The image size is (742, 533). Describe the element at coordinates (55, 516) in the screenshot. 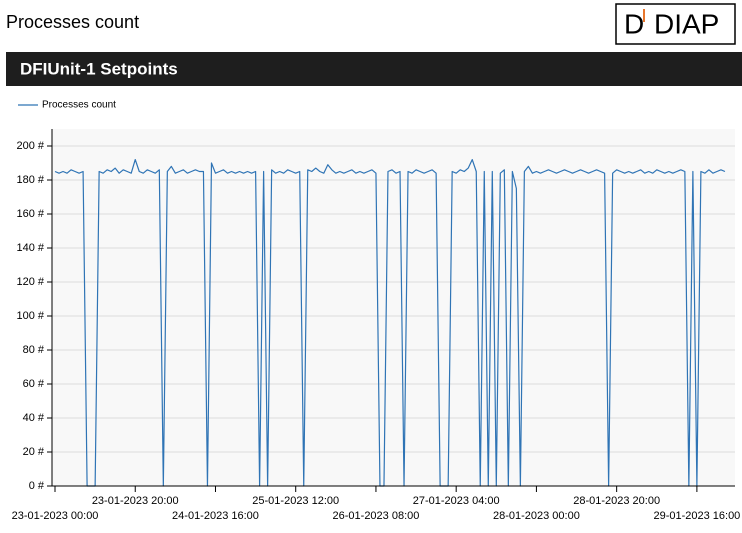

I see `x-tick-label: 23-01-2023 00:00` at that location.